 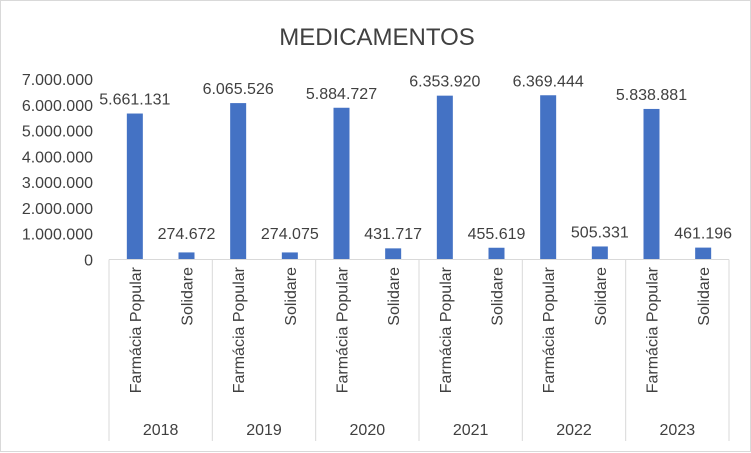 I want to click on data-label: 461.196, so click(x=703, y=234).